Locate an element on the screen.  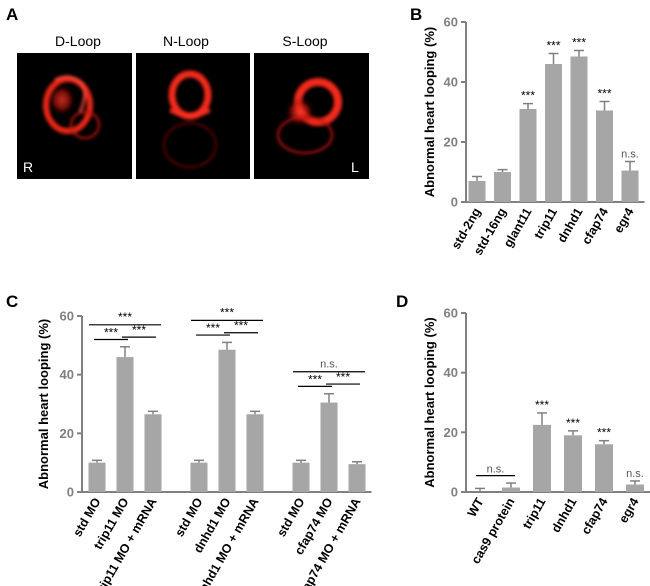
micrograph-n-loop is located at coordinates (193, 116).